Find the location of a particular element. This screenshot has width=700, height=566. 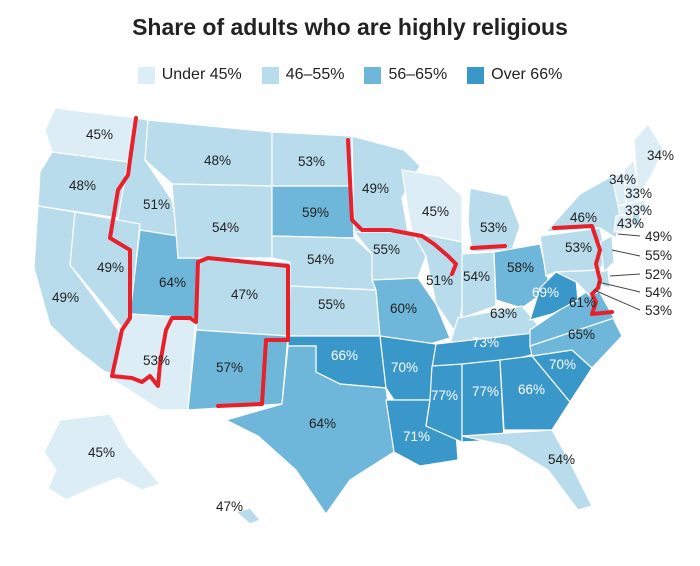

state-alabama is located at coordinates (483, 401).